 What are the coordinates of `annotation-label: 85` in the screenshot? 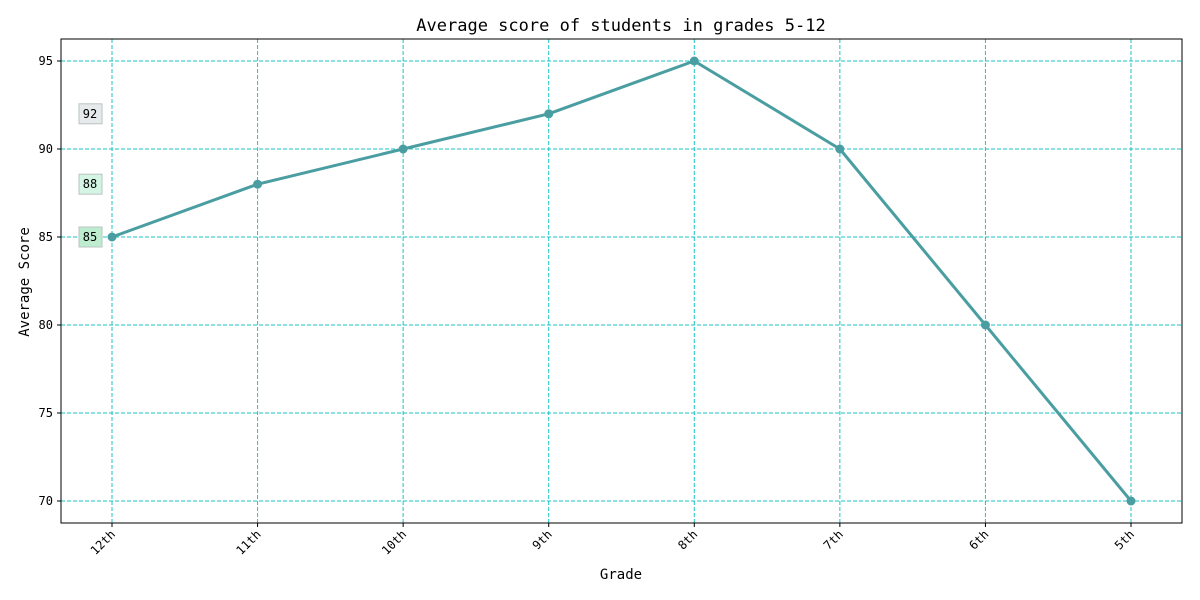 It's located at (90, 237).